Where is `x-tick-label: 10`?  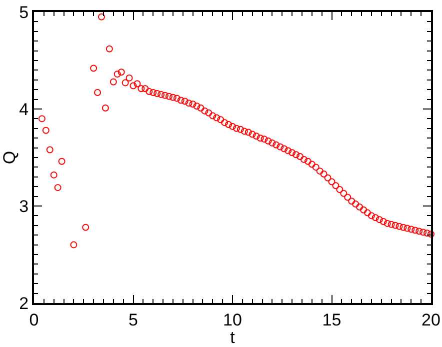 x-tick-label: 10 is located at coordinates (232, 320).